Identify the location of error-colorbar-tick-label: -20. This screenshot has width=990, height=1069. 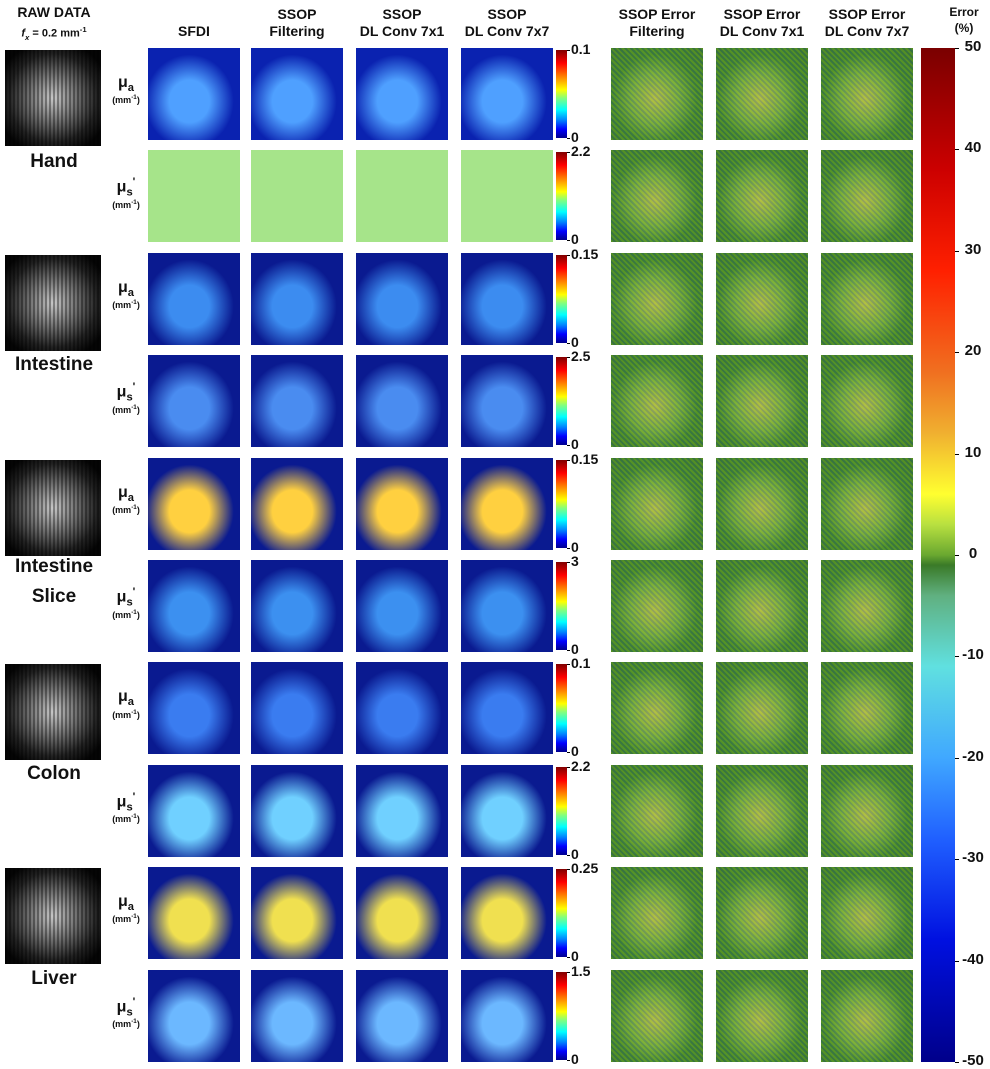
(973, 756).